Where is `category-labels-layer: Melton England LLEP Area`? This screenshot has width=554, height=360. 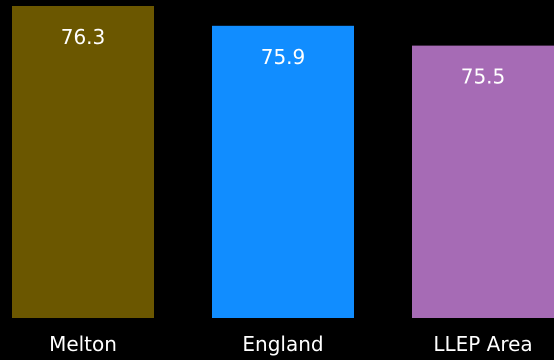
category-labels-layer: Melton England LLEP Area is located at coordinates (291, 344).